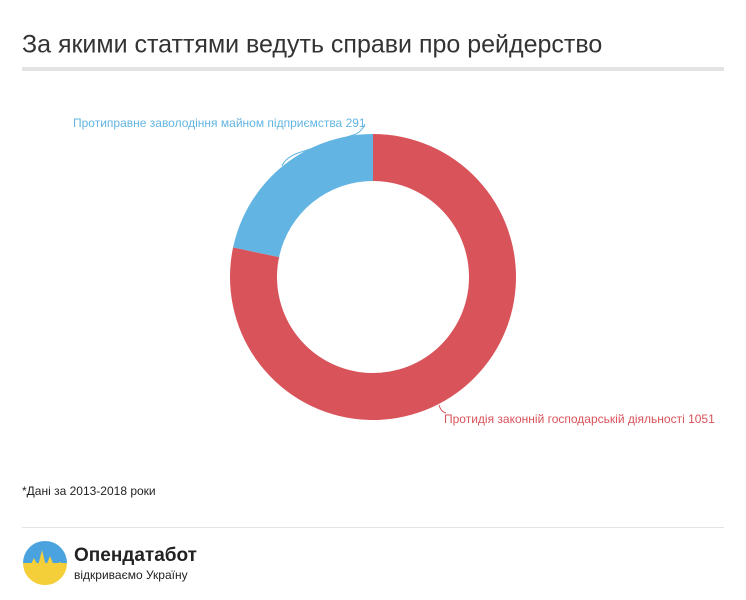 This screenshot has width=746, height=600. Describe the element at coordinates (45, 563) in the screenshot. I see `logo-icon` at that location.